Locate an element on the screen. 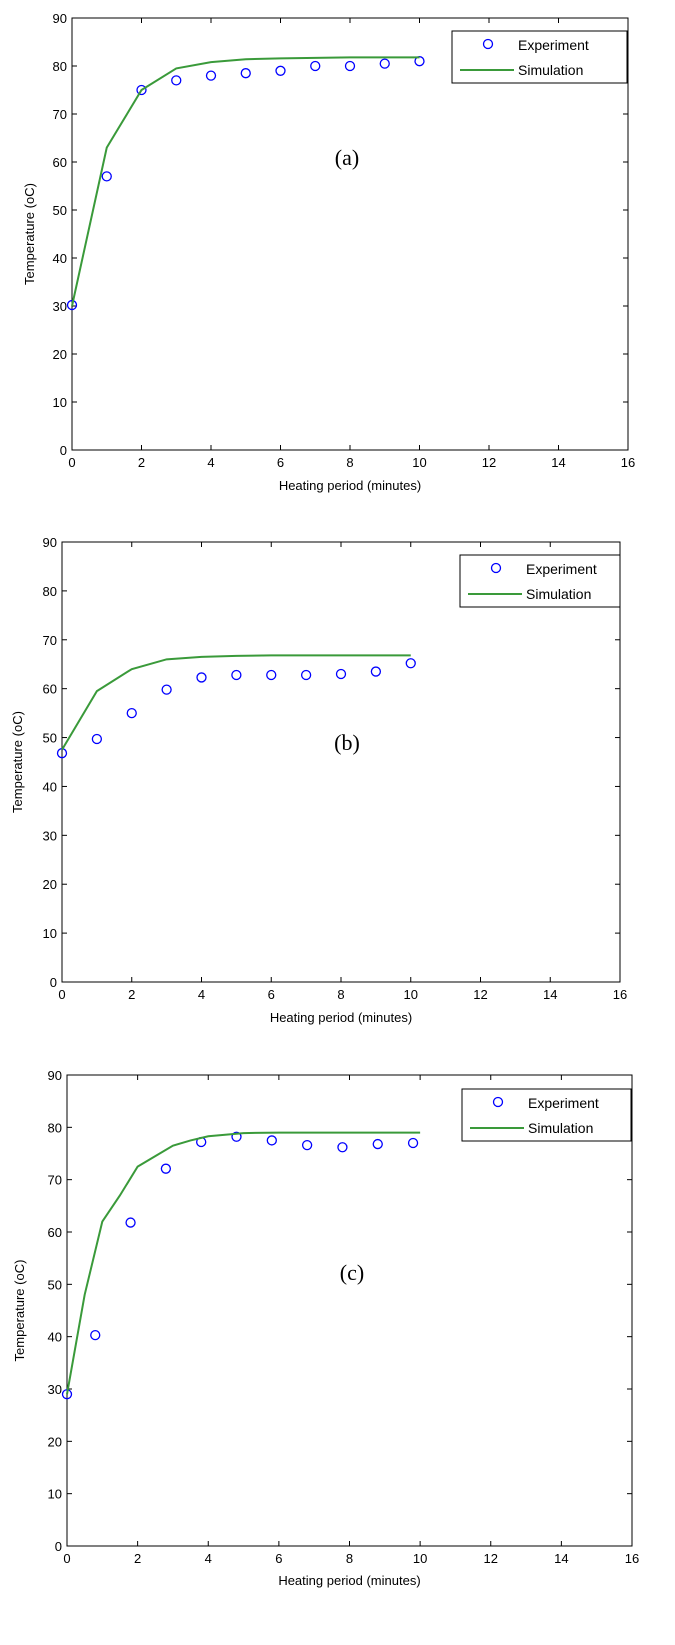  panel-label: (a) is located at coordinates (347, 157).